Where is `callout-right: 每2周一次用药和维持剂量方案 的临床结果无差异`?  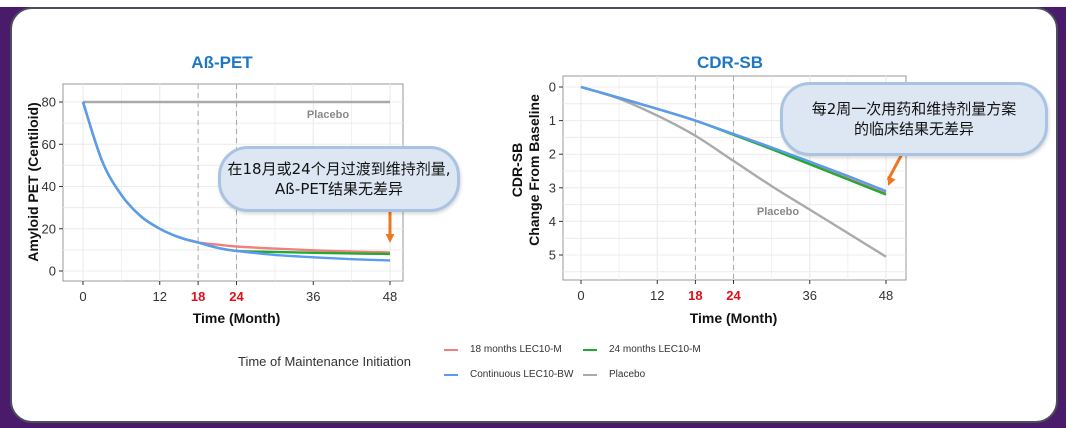 callout-right: 每2周一次用药和维持剂量方案 的临床结果无差异 is located at coordinates (914, 119).